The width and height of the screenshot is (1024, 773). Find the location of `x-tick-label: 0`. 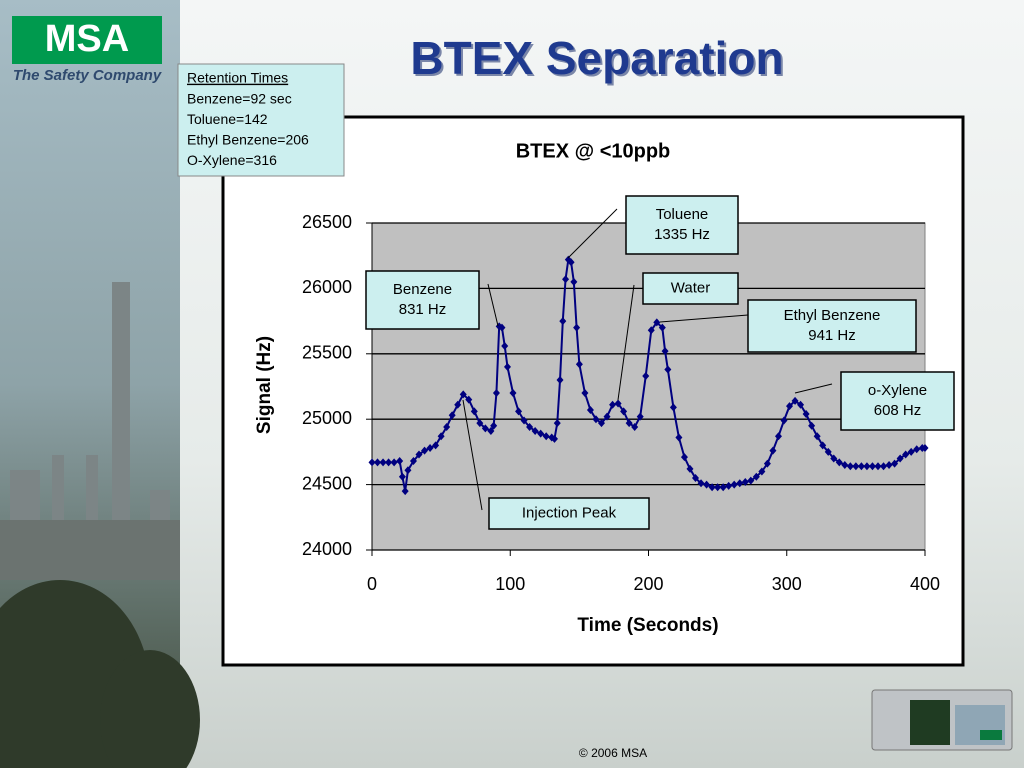

x-tick-label: 0 is located at coordinates (372, 584).